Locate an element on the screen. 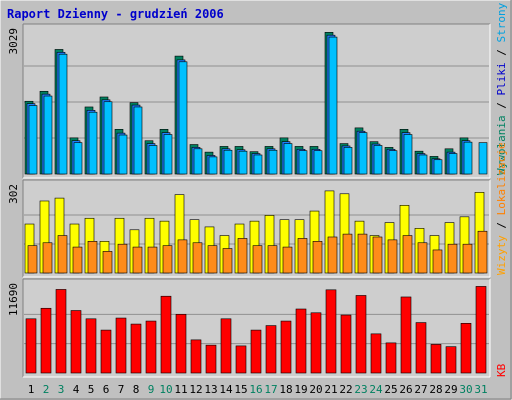 Image resolution: width=512 pixels, height=400 pixels. x-tick-label-day-19: 19 is located at coordinates (300, 389).